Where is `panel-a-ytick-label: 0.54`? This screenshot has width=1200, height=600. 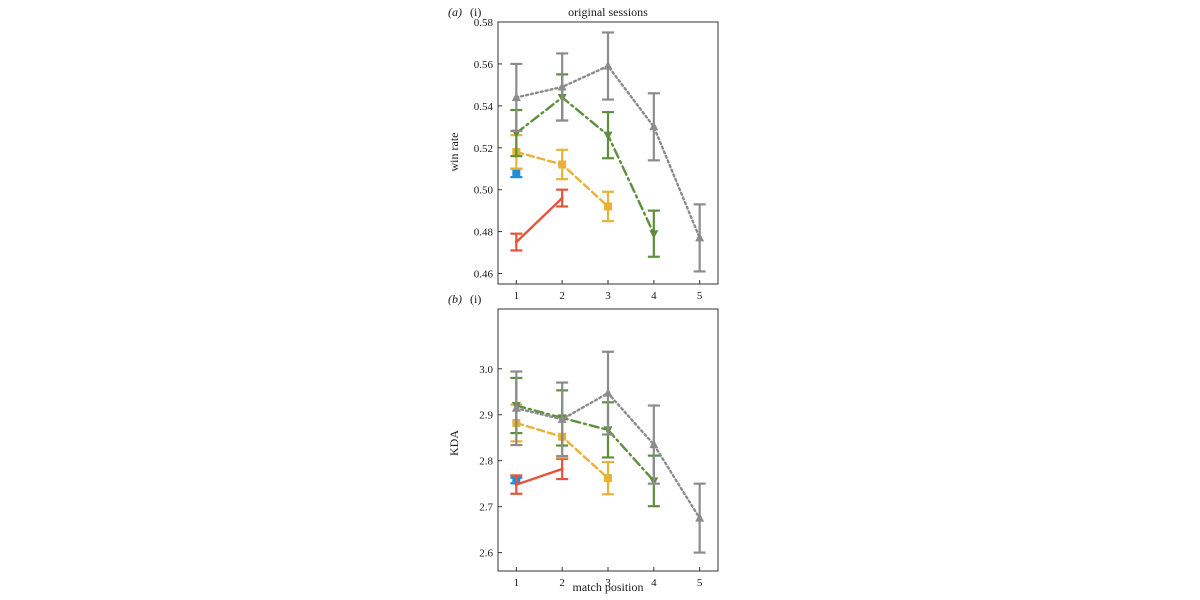
panel-a-ytick-label: 0.54 is located at coordinates (484, 107).